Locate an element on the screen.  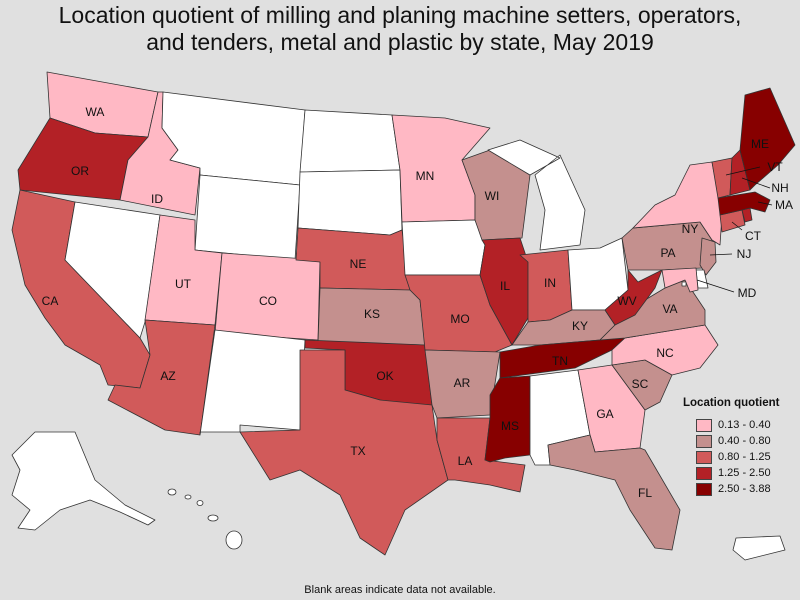
label-or: OR is located at coordinates (80, 171).